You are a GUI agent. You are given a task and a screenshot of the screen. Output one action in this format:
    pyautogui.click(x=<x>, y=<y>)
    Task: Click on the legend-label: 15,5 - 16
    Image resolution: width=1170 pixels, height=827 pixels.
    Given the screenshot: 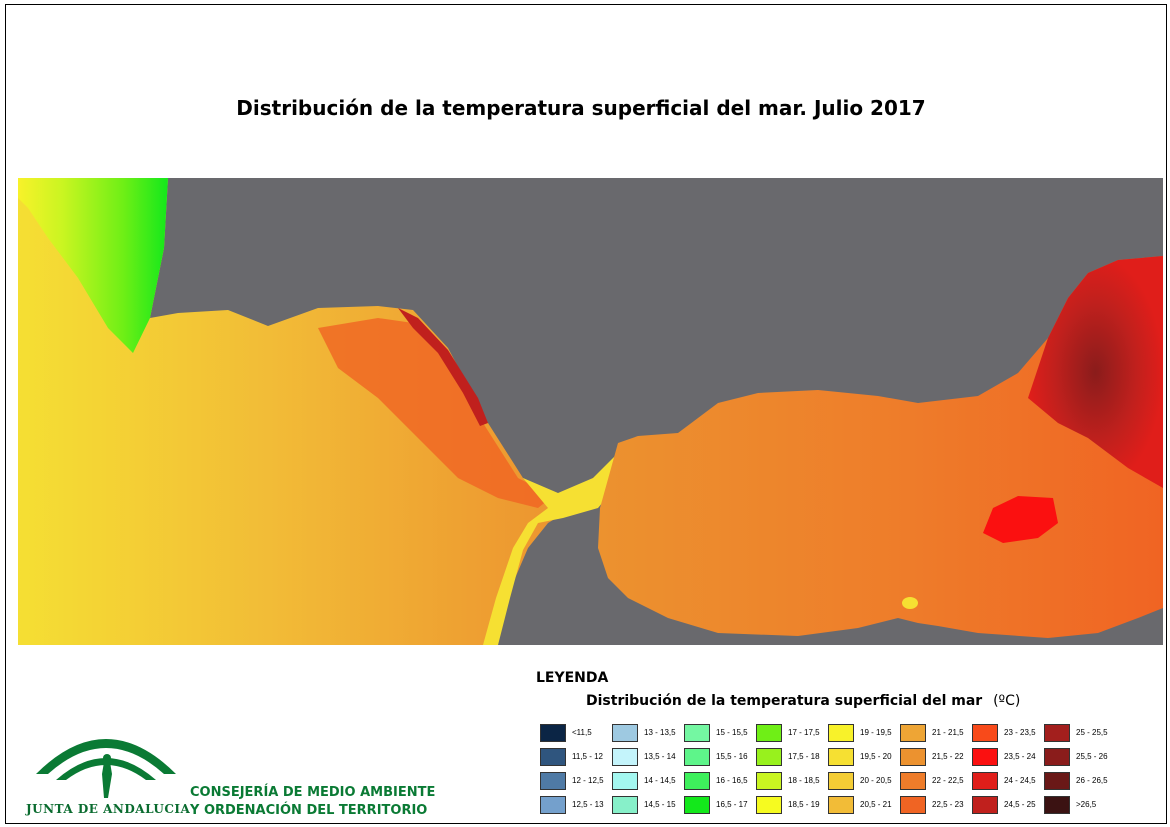 What is the action you would take?
    pyautogui.click(x=732, y=756)
    